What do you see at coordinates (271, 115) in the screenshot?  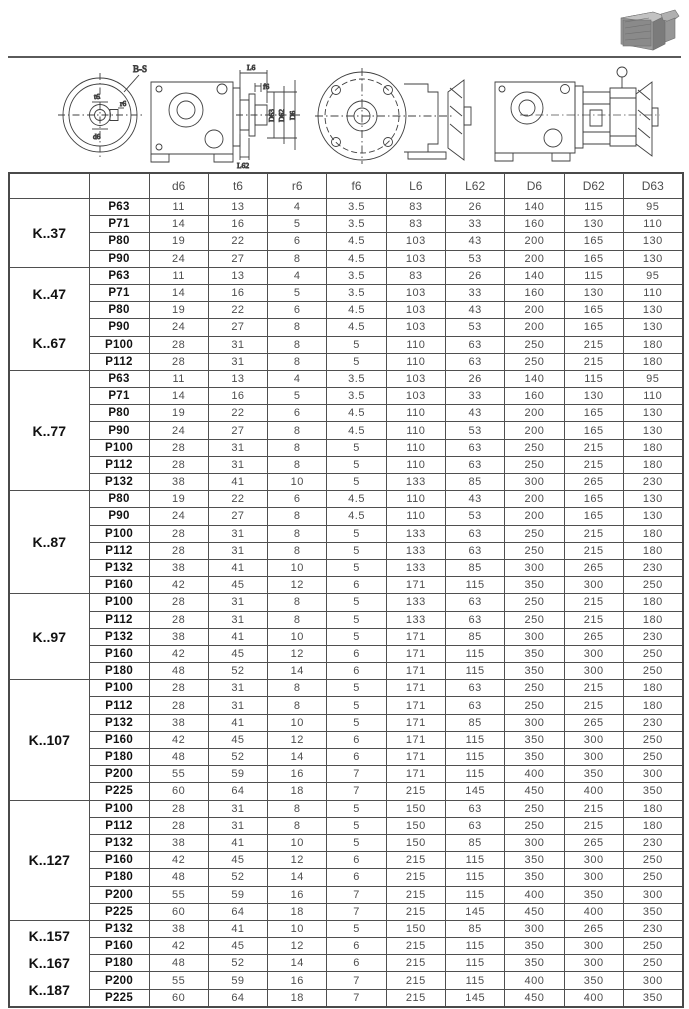 I see `dim-D63-label: D63` at bounding box center [271, 115].